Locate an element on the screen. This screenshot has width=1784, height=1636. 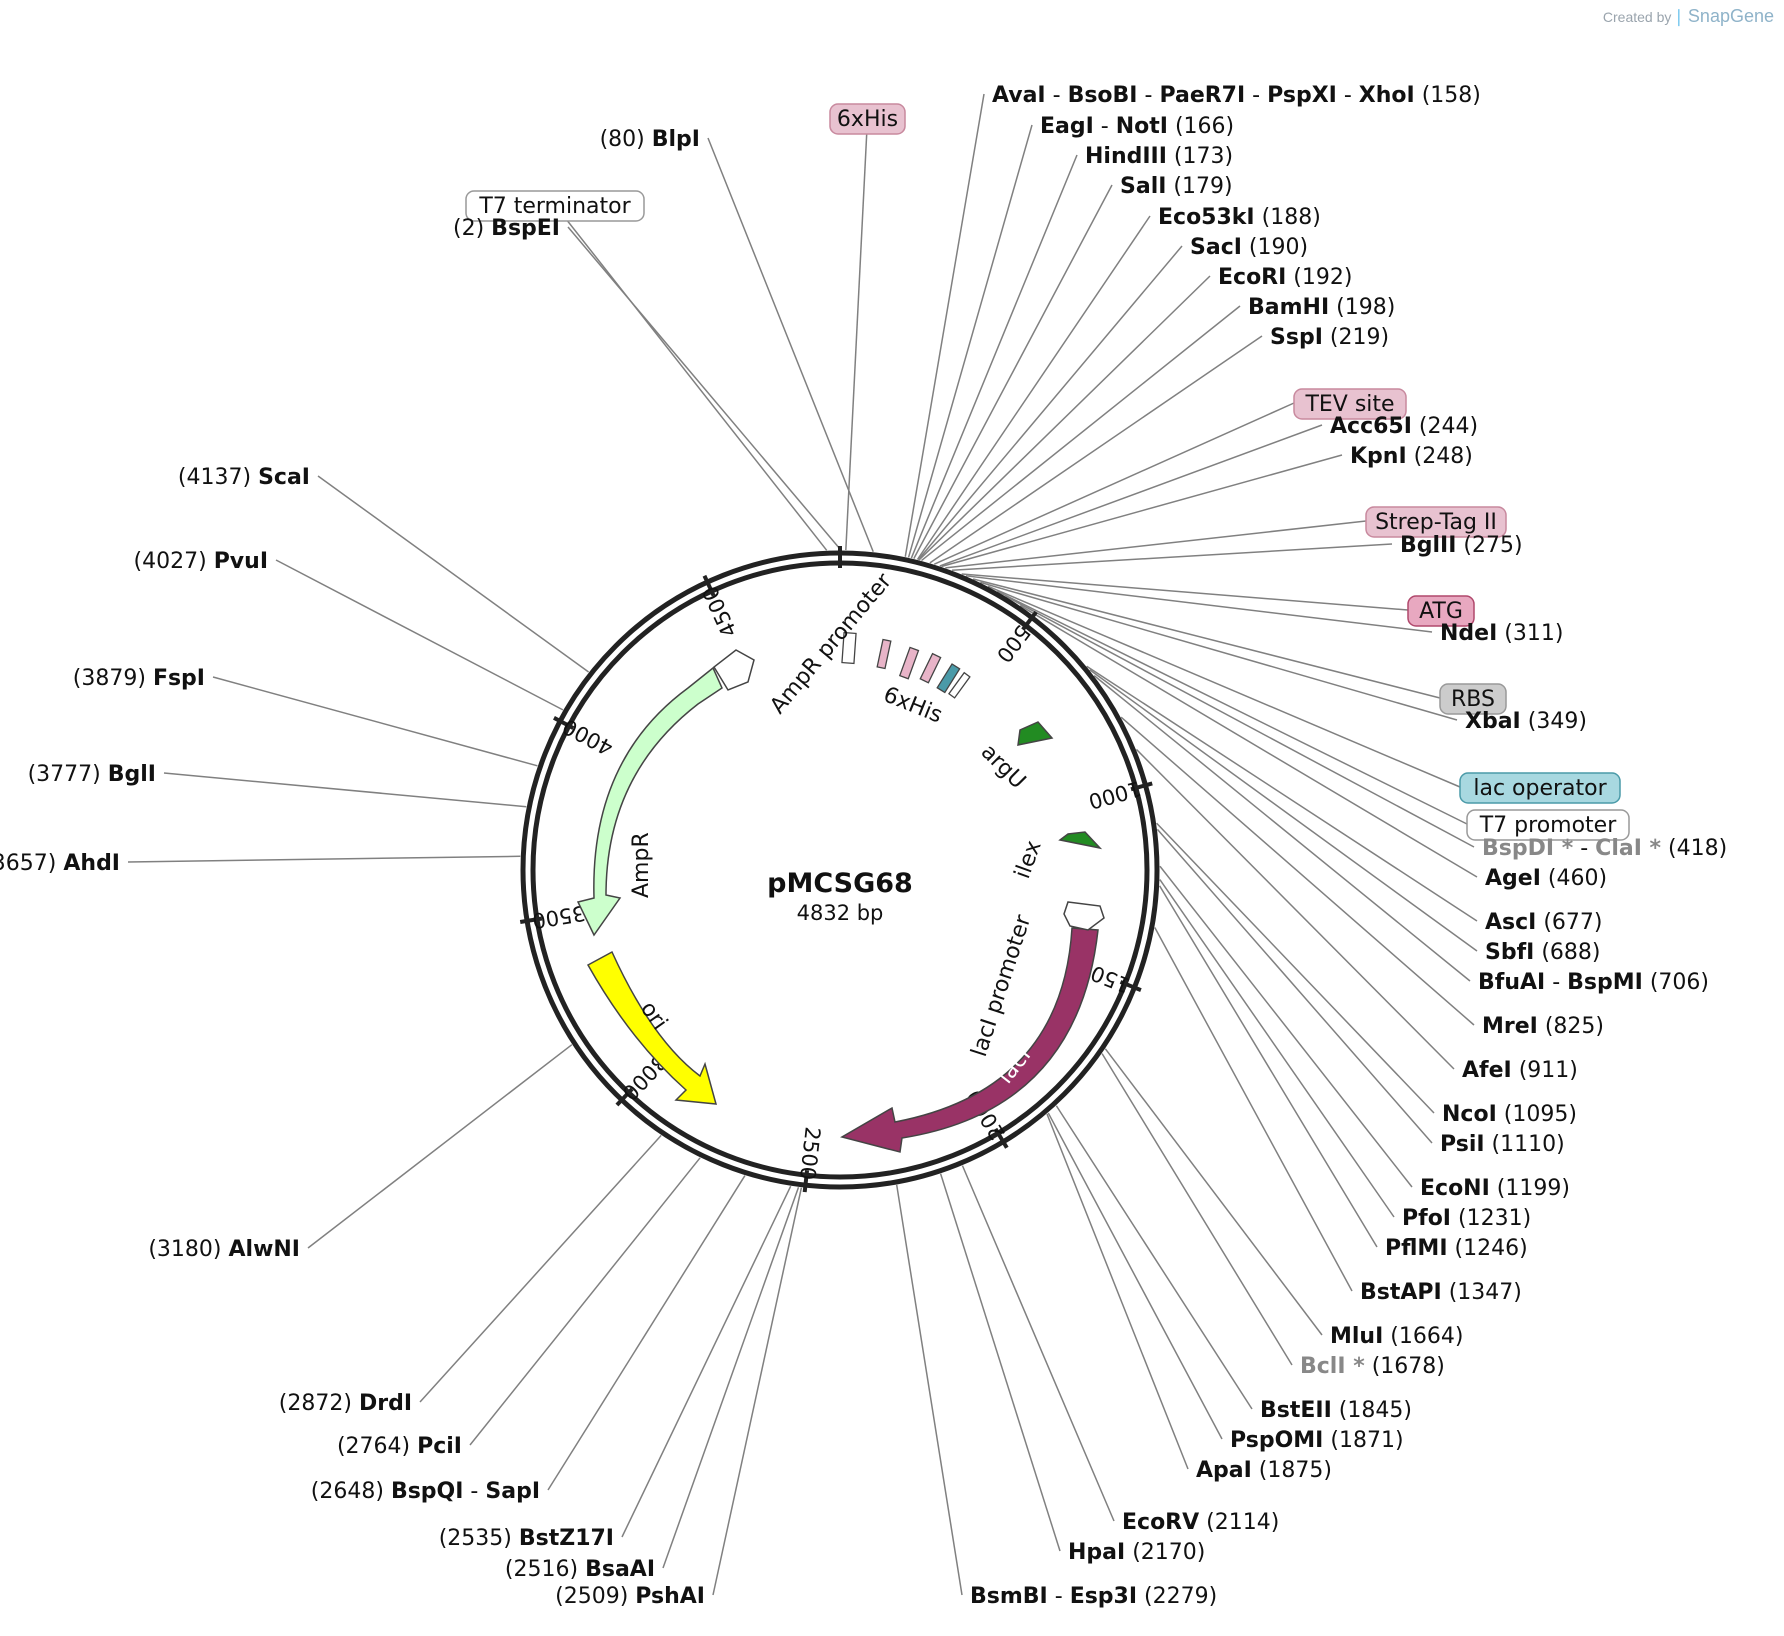
box-atg: ATG is located at coordinates (1441, 611).